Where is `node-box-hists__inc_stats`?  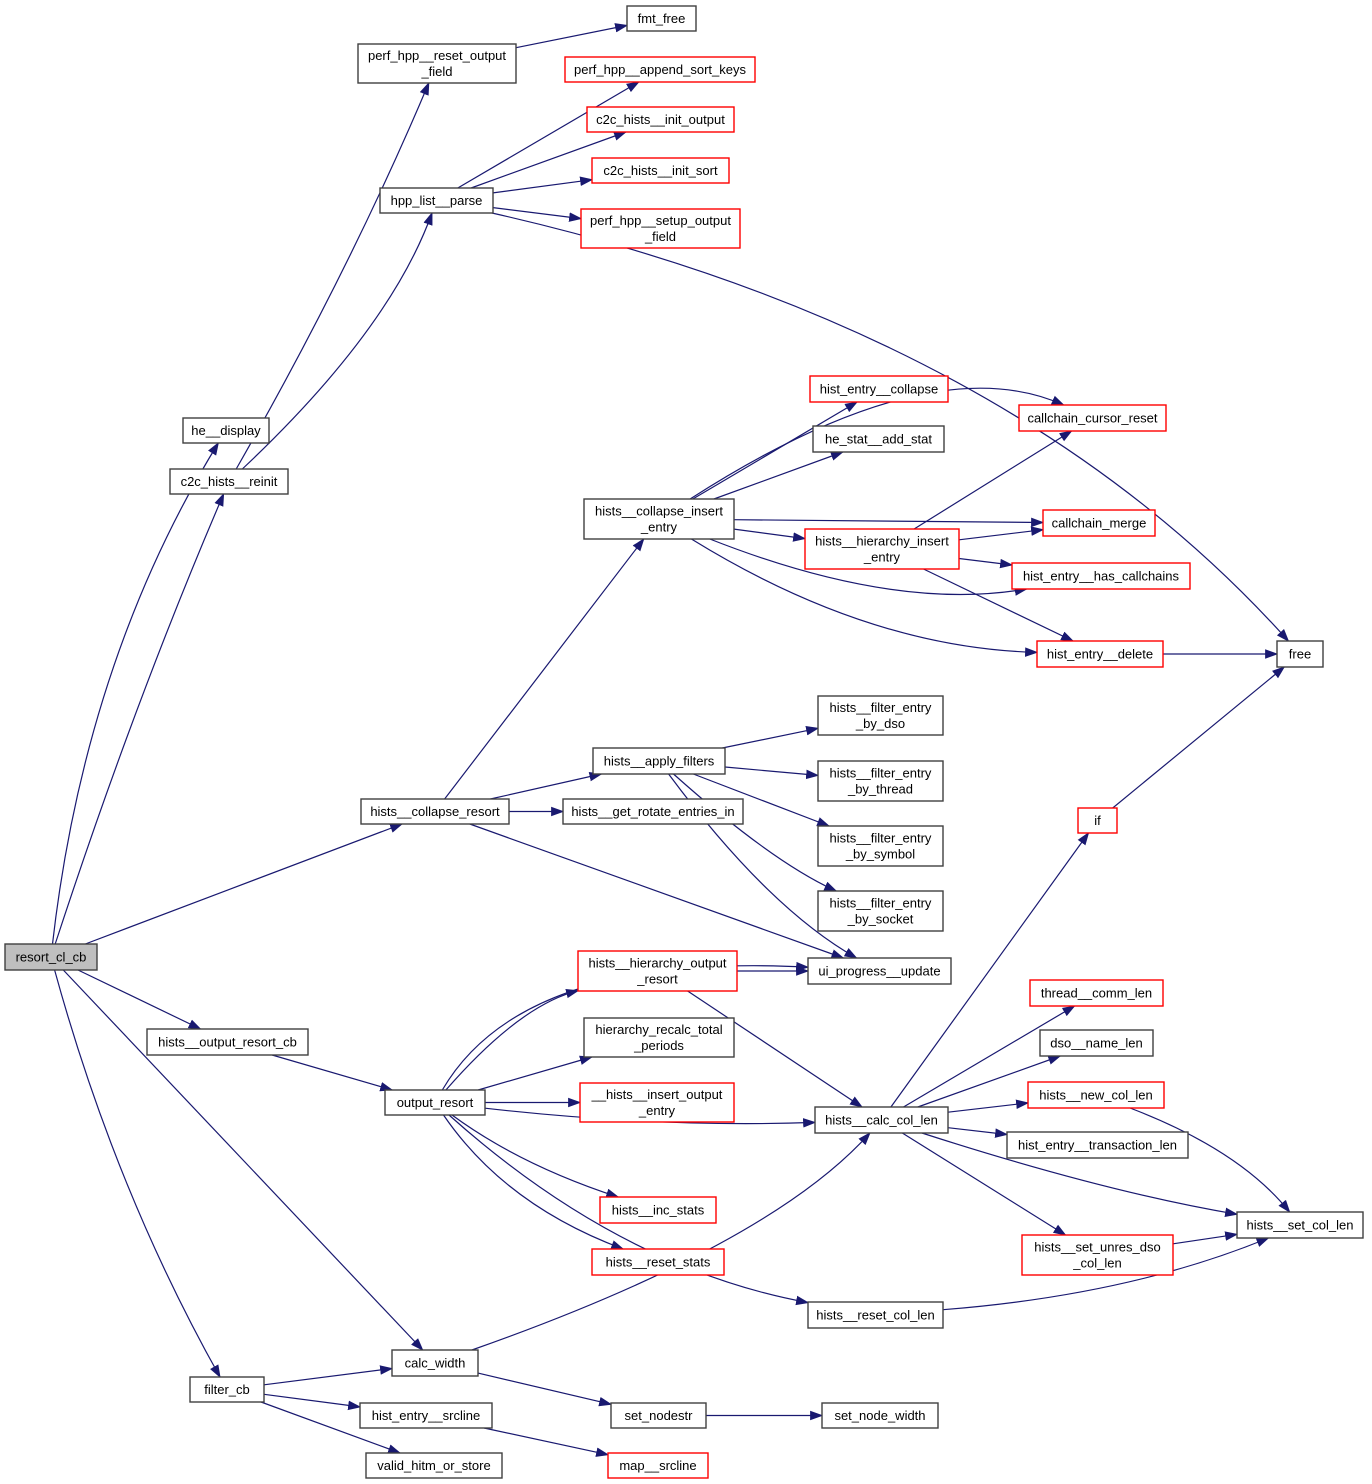
node-box-hists__inc_stats is located at coordinates (658, 1210).